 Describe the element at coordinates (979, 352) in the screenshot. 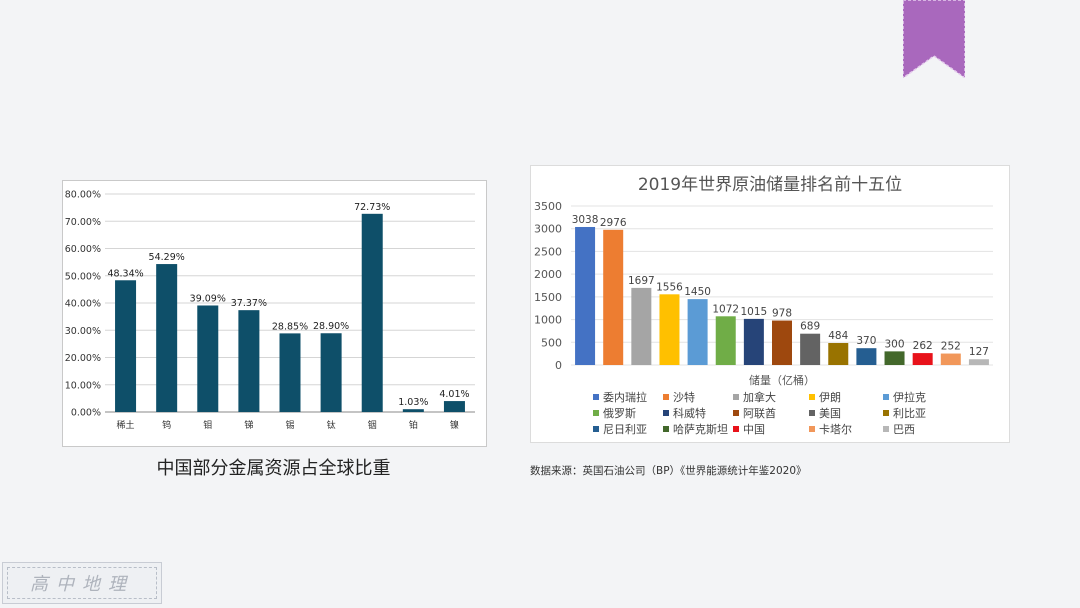

I see `bar-value-label: 127` at that location.